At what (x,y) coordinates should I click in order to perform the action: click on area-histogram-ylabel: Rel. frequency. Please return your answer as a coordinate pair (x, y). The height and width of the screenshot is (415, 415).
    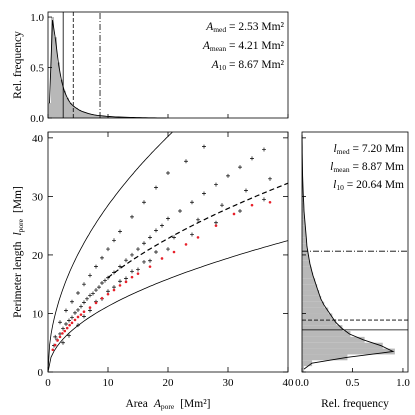
    Looking at the image, I should click on (18, 65).